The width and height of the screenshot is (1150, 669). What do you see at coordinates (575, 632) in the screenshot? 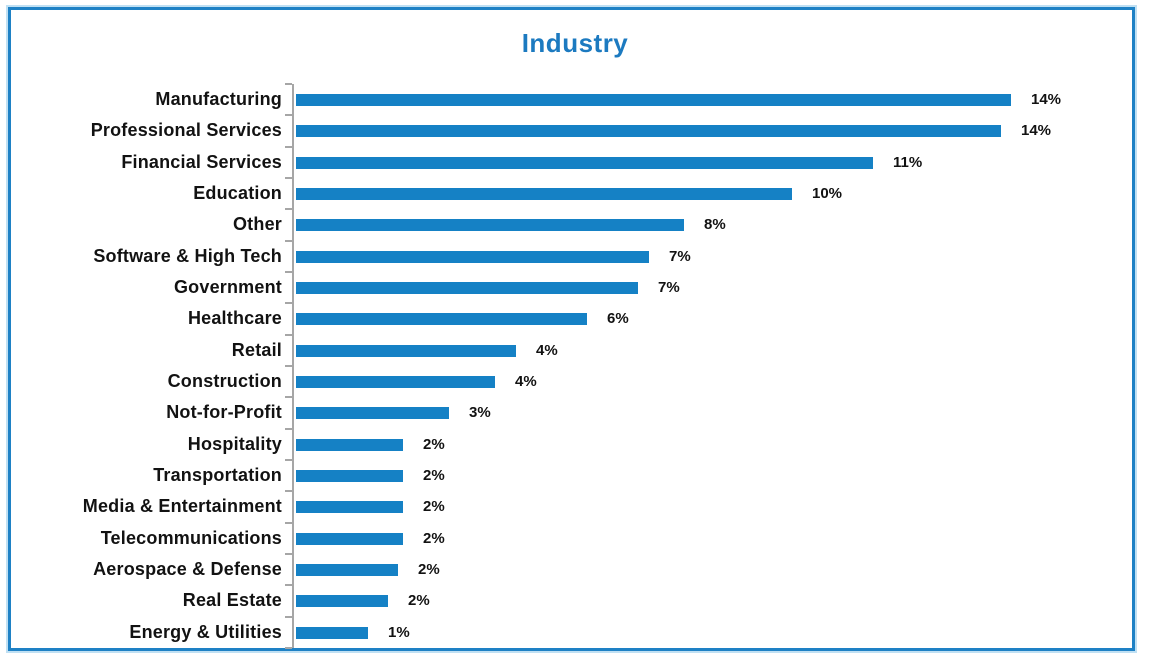
I see `bar-row: Energy & Utilities 1%` at bounding box center [575, 632].